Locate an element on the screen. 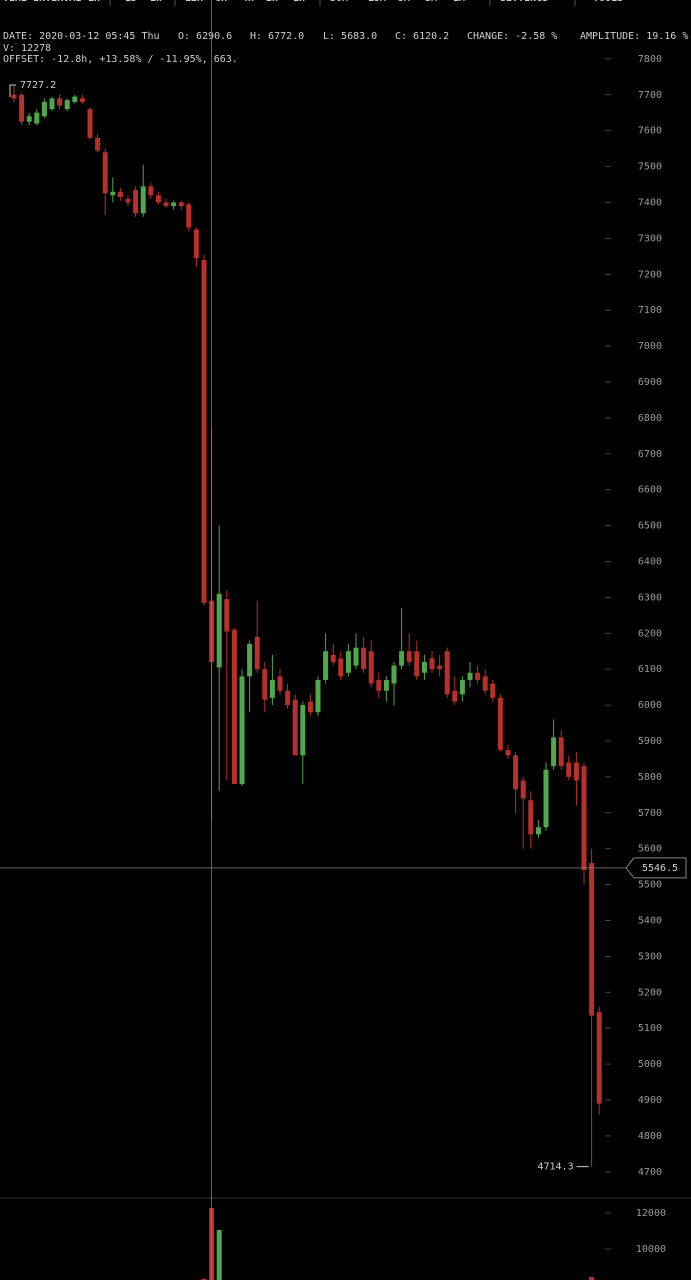 The image size is (691, 1280). toolbar-item: SETTINGS is located at coordinates (524, 2).